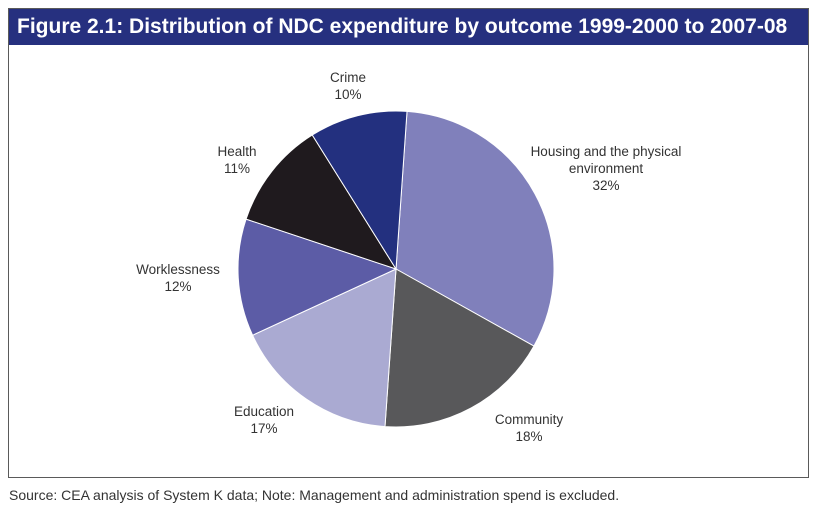  Describe the element at coordinates (348, 77) in the screenshot. I see `slice-name-line: Crime` at that location.